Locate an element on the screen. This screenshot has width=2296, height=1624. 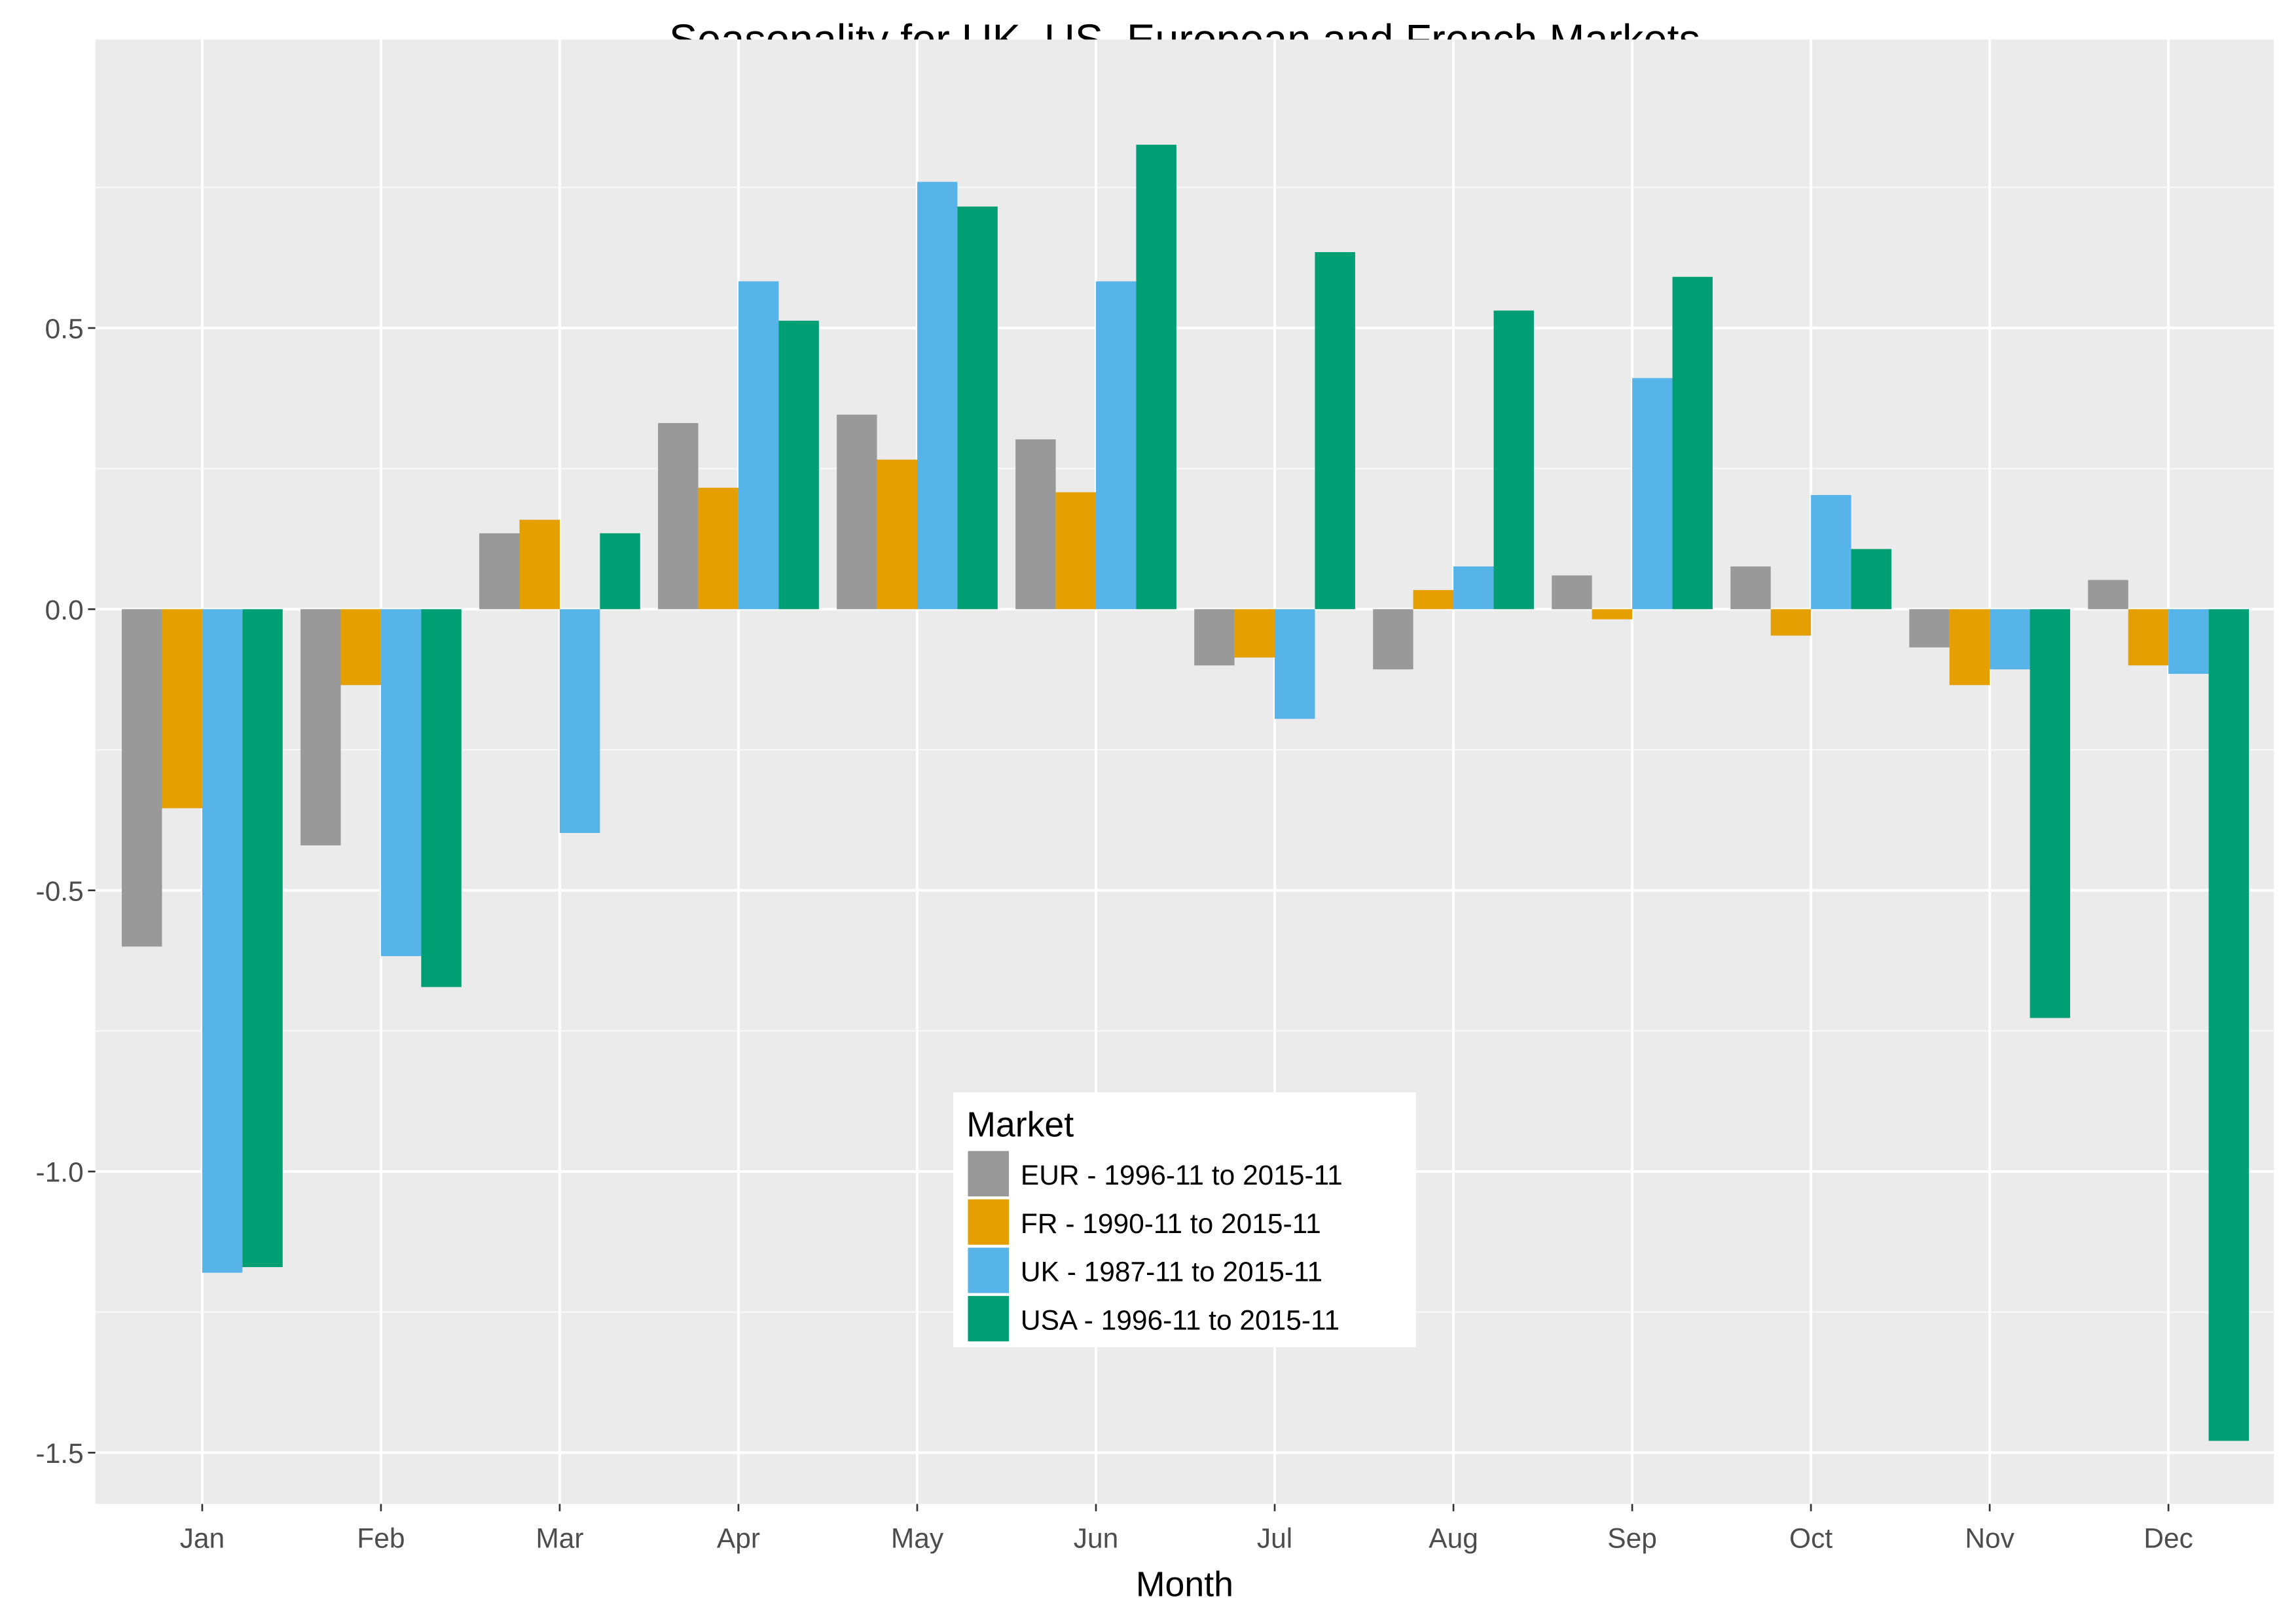
bar-oct-usa is located at coordinates (1871, 579).